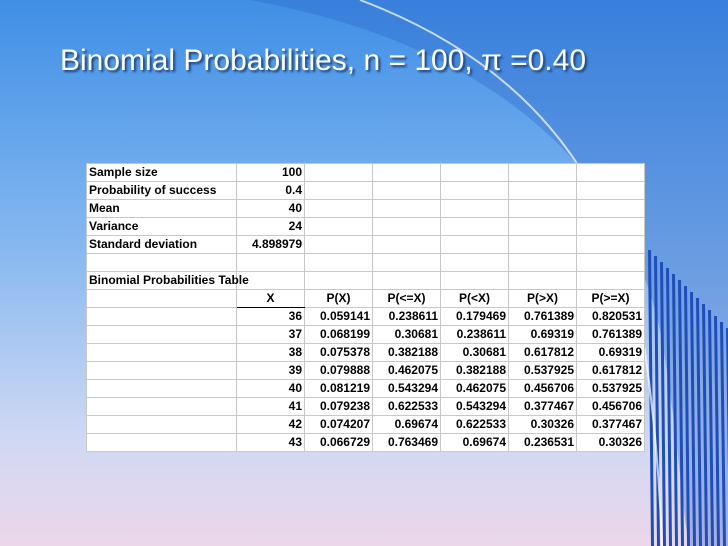  What do you see at coordinates (338, 442) in the screenshot?
I see `table-cell: 0.066729` at bounding box center [338, 442].